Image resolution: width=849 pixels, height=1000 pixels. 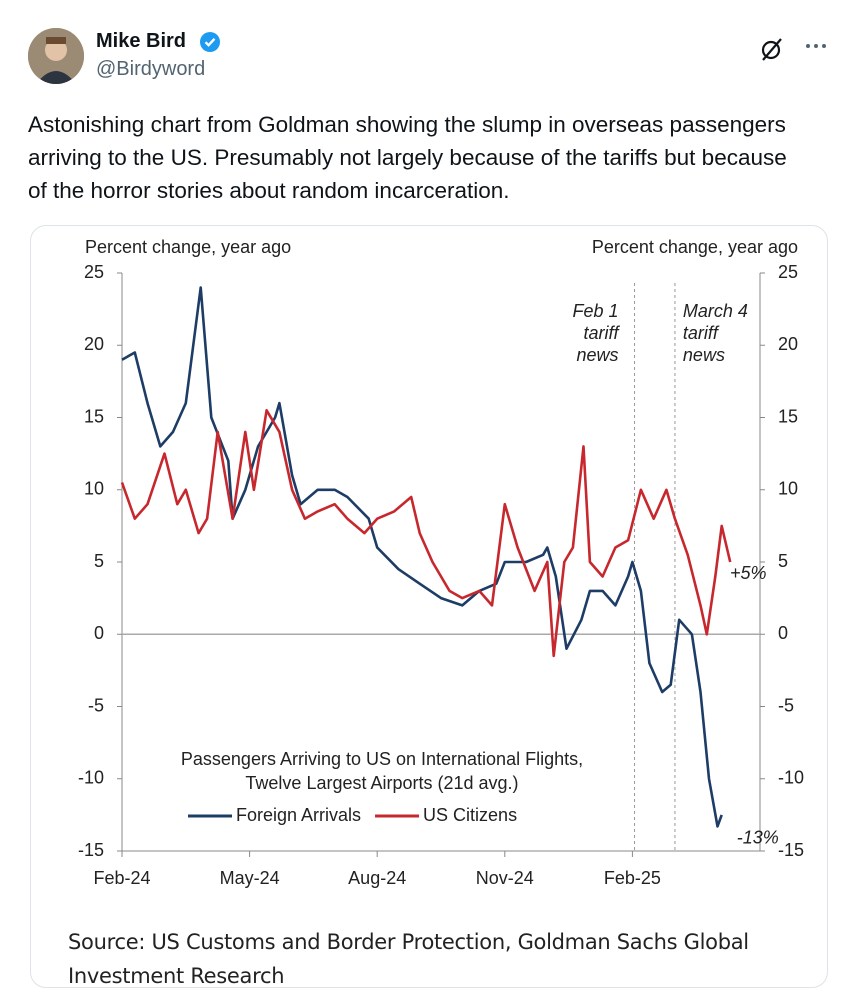 I want to click on y2-tick-label: 15, so click(x=788, y=416).